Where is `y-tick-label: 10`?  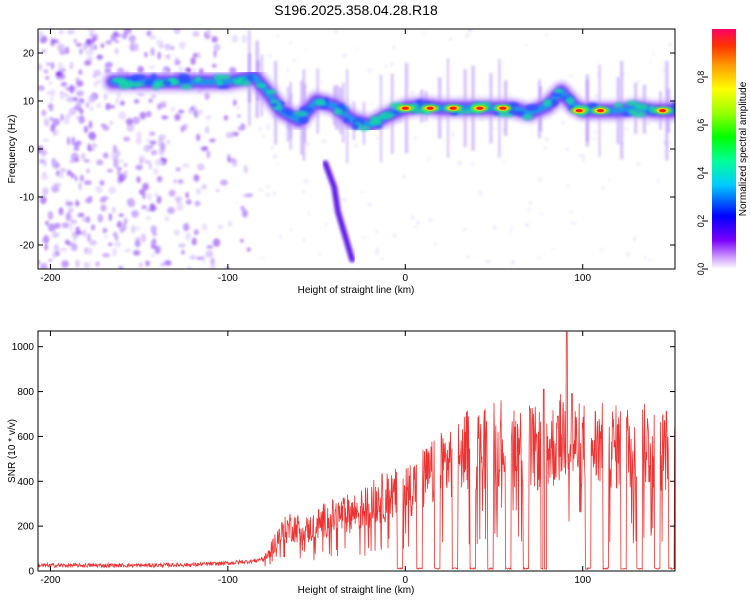 y-tick-label: 10 is located at coordinates (29, 102).